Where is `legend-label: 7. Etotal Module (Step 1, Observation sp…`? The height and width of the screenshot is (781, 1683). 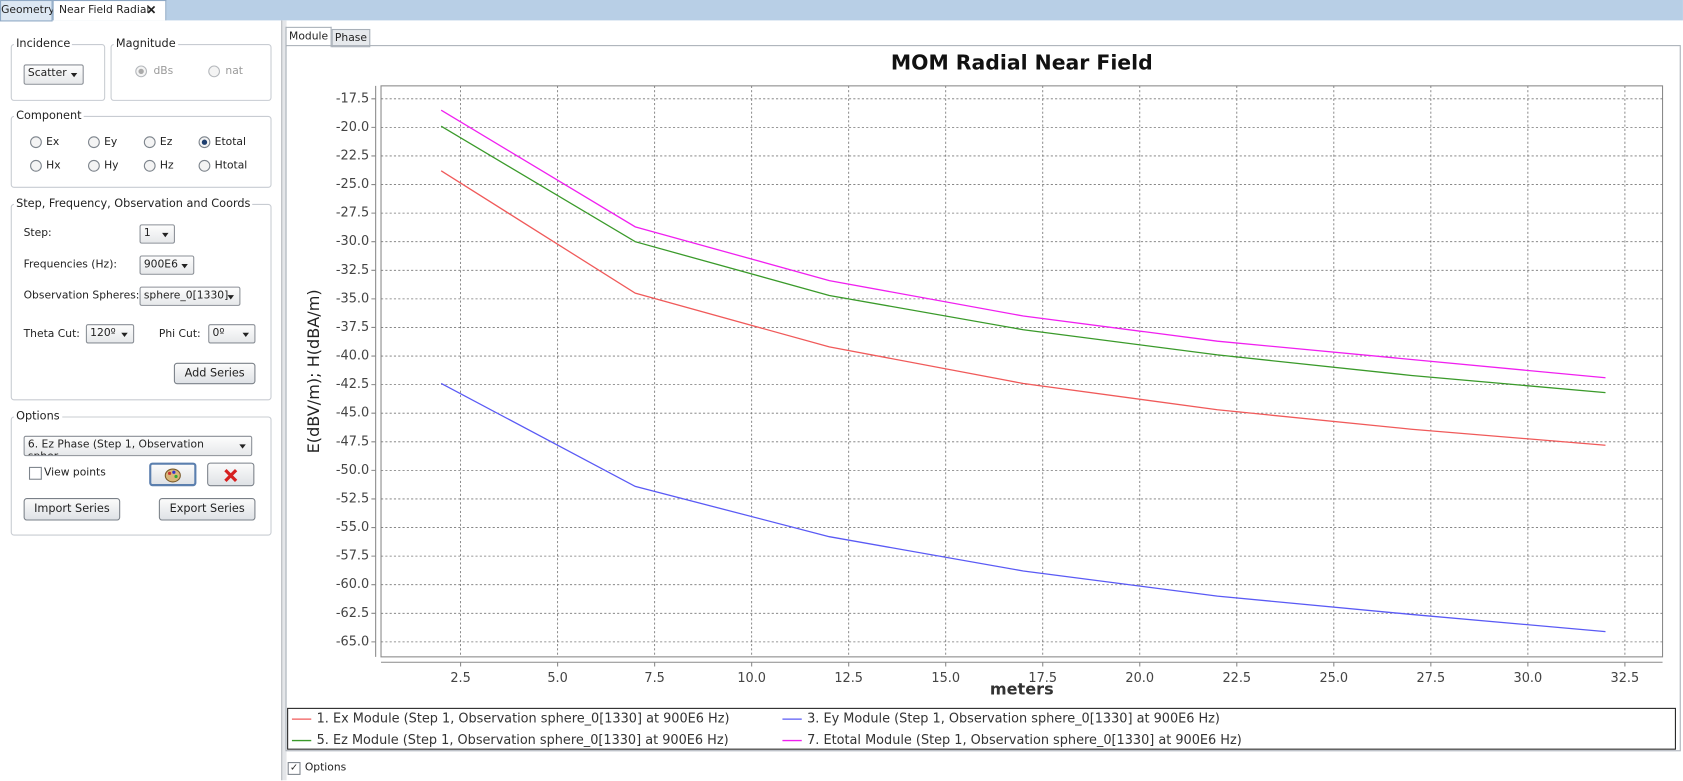 legend-label: 7. Etotal Module (Step 1, Observation sp… is located at coordinates (1024, 740).